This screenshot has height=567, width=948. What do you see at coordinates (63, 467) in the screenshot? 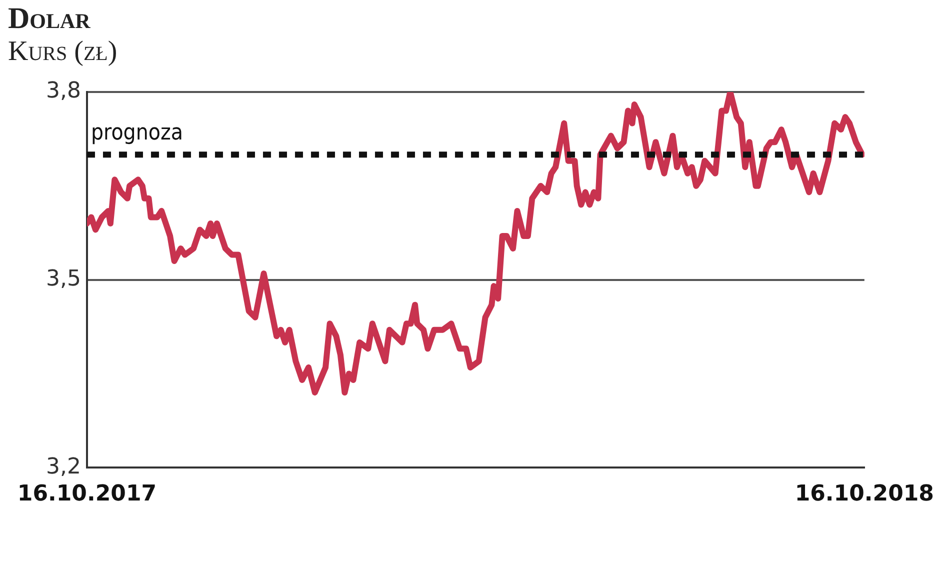
I see `y-tick-label: 3,2` at bounding box center [63, 467].